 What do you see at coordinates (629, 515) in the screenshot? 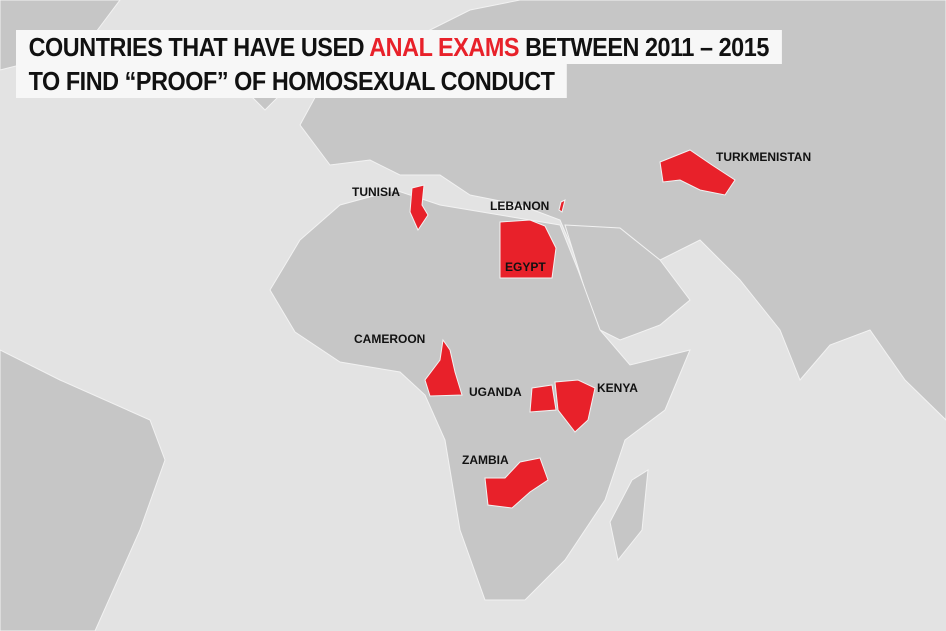
I see `madagascar-landmass` at bounding box center [629, 515].